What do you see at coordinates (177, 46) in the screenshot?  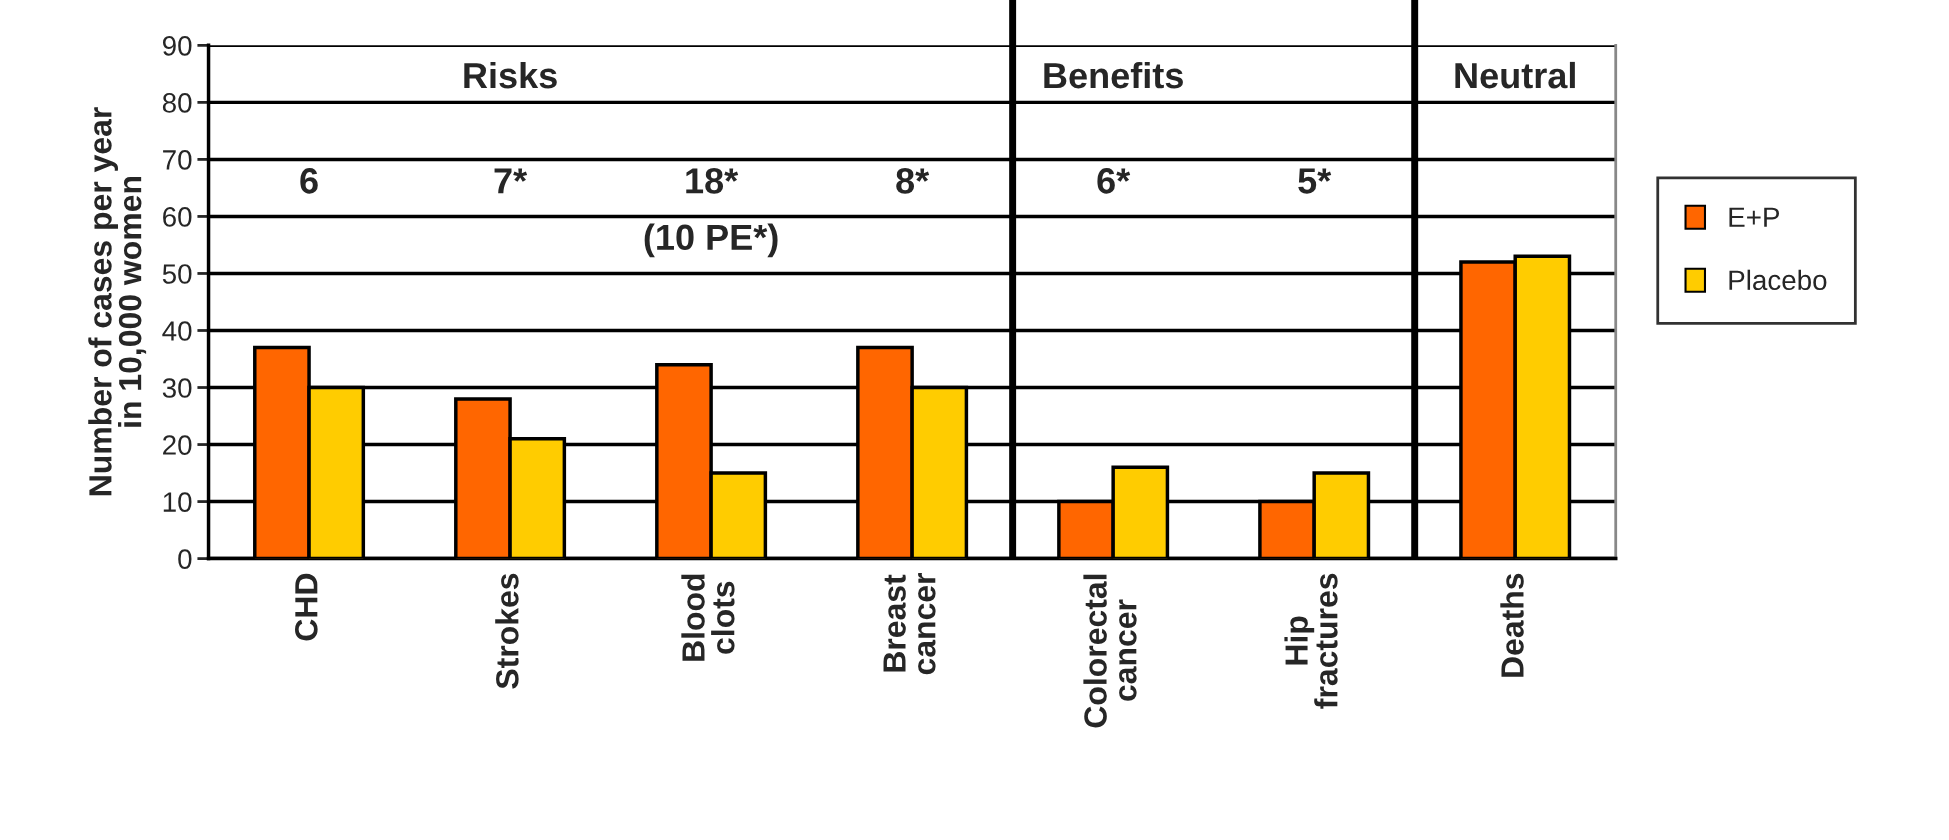 I see `y-tick-label: 90` at bounding box center [177, 46].